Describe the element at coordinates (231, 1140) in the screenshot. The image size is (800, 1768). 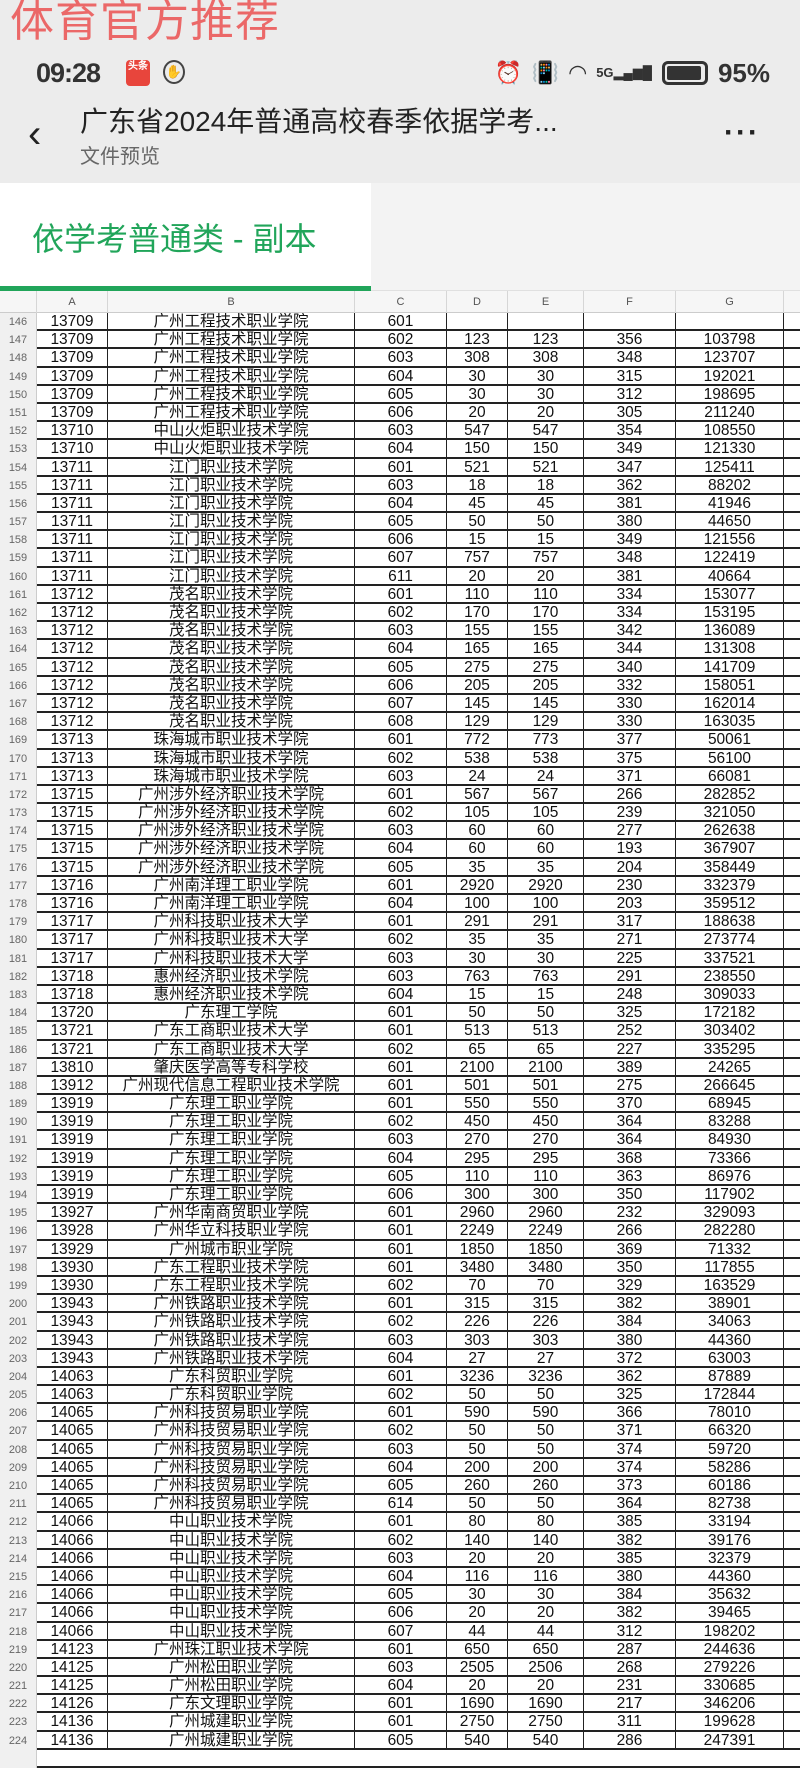
I see `table-cell: 广东理工职业学院` at that location.